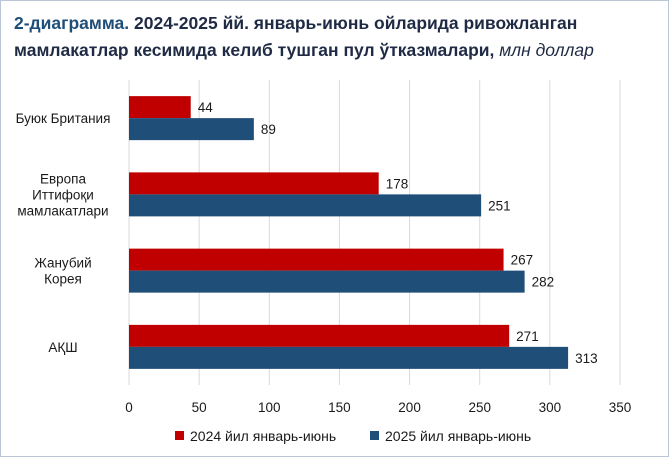 This screenshot has width=669, height=457. I want to click on bar-s1-c1, so click(160, 107).